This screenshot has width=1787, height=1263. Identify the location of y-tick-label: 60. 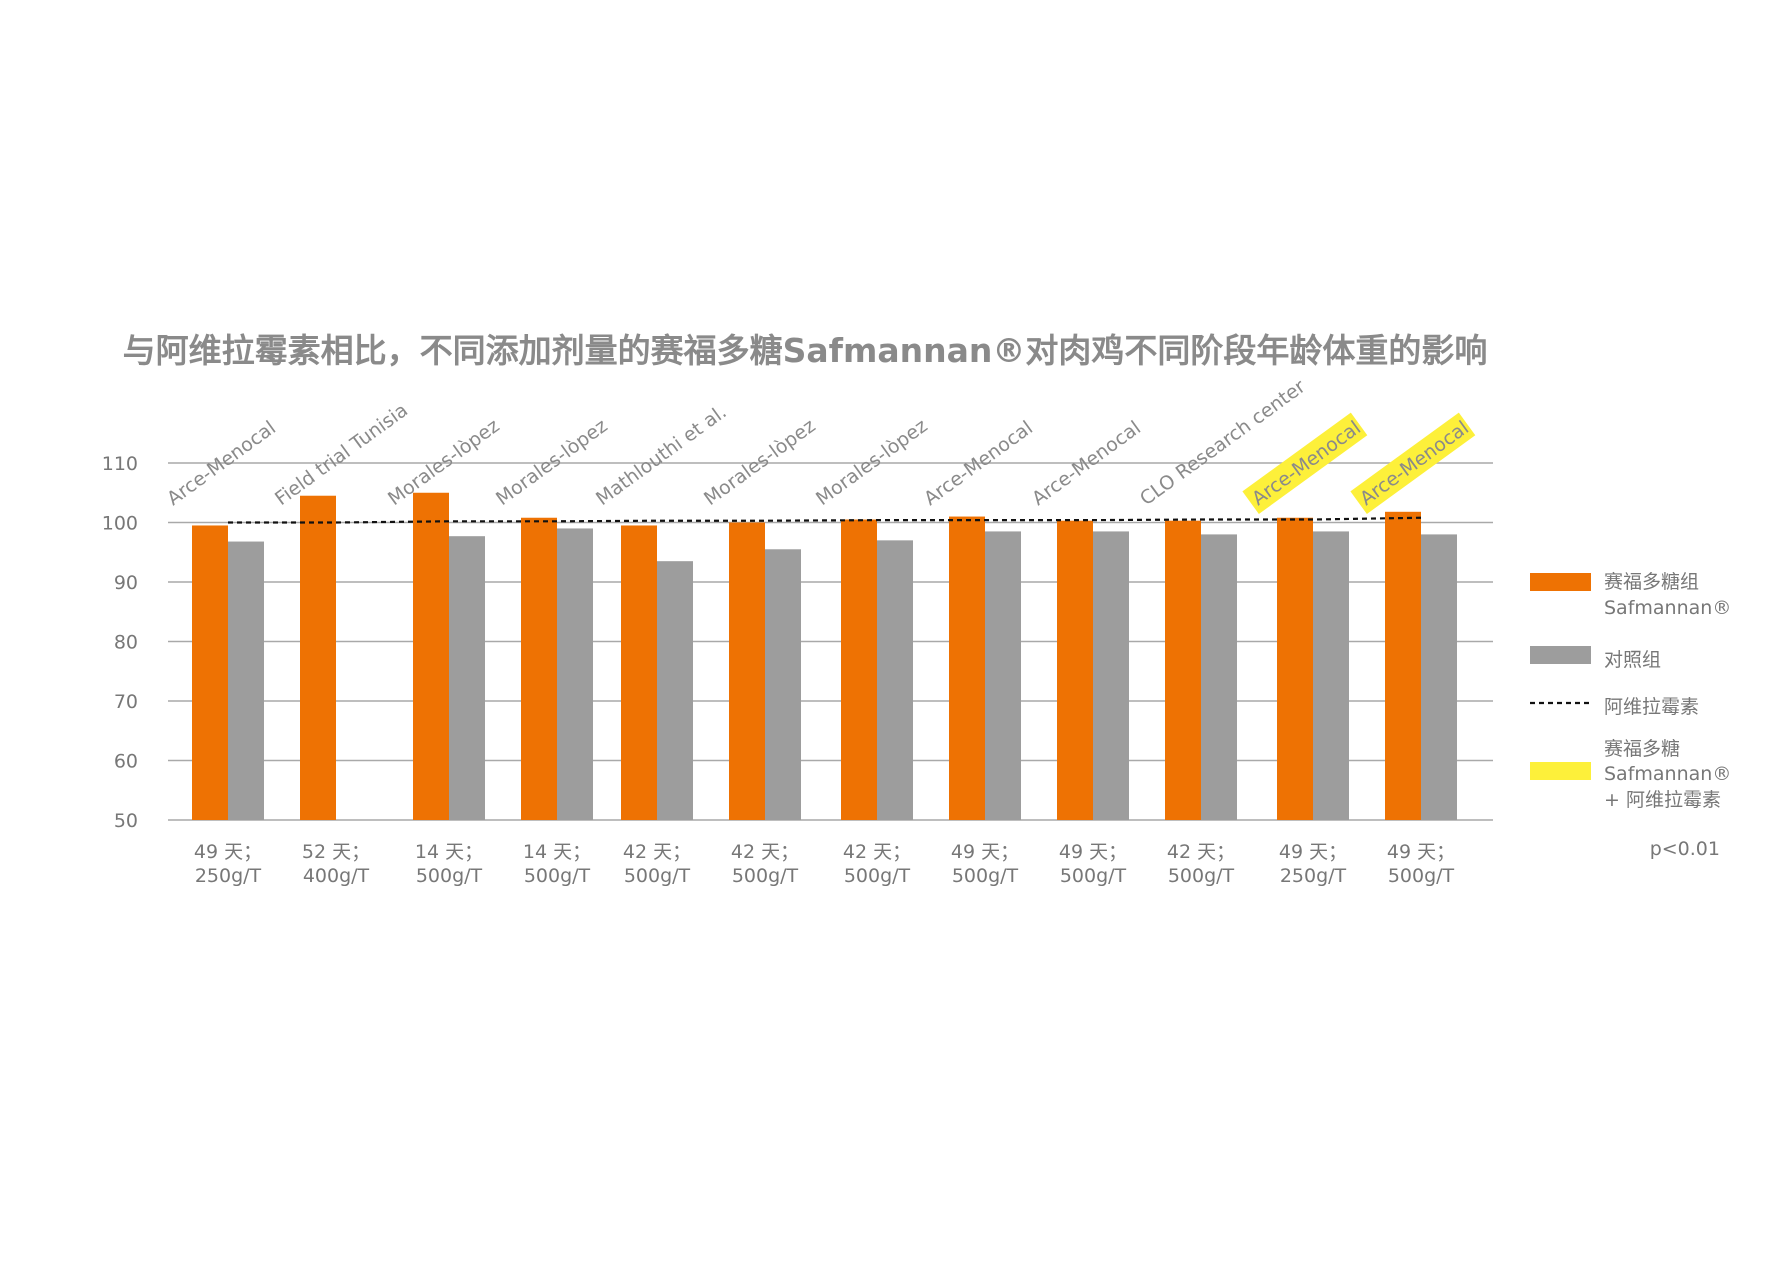
(126, 762).